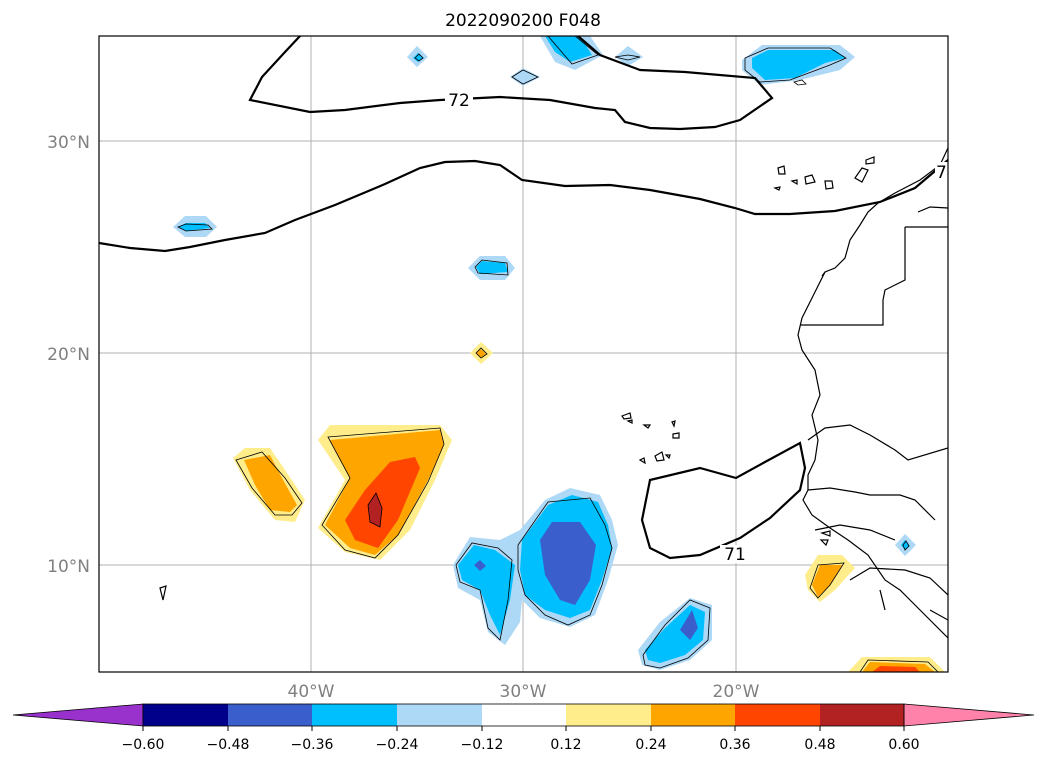 Image resolution: width=1047 pixels, height=765 pixels. I want to click on colorbar-extend-low, so click(78, 715).